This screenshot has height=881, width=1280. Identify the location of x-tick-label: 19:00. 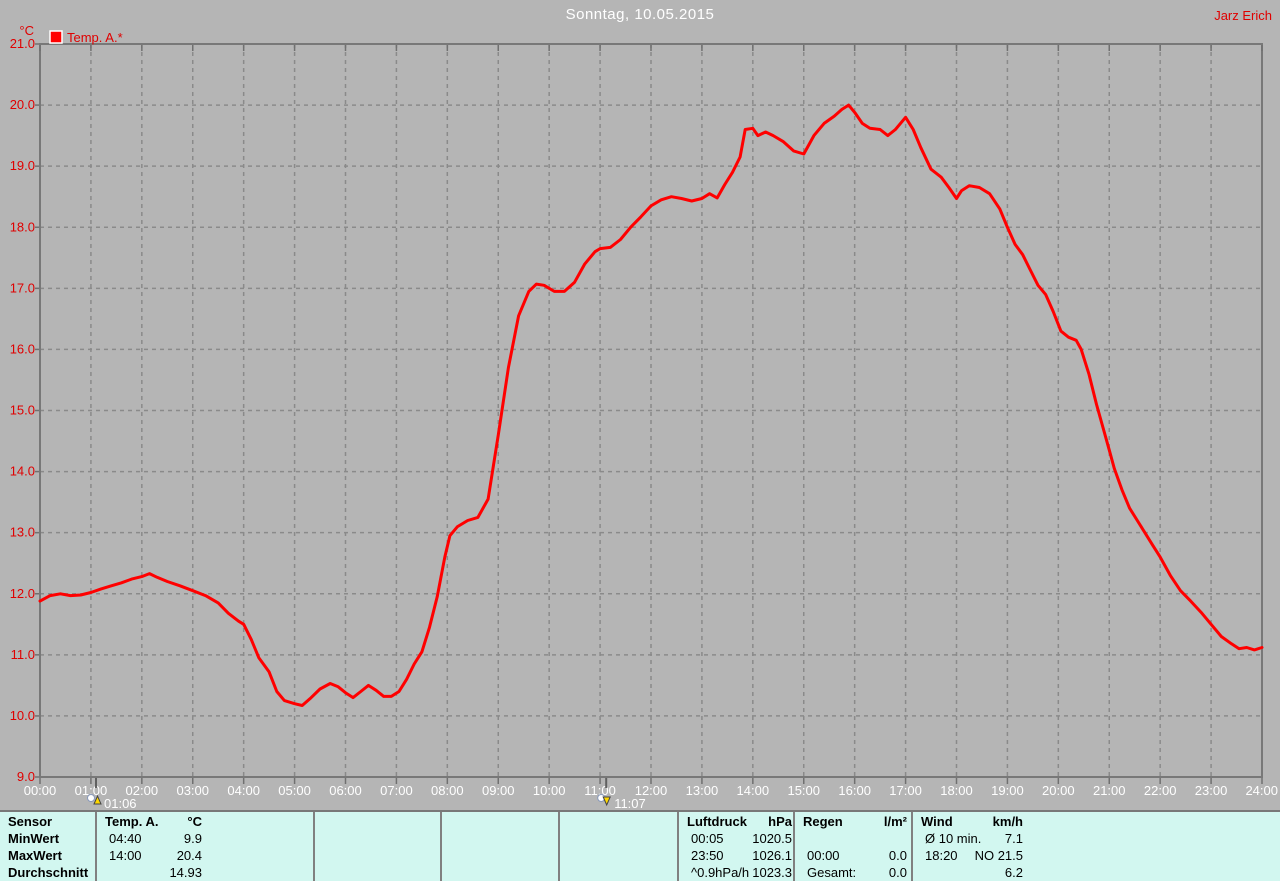
(1007, 790).